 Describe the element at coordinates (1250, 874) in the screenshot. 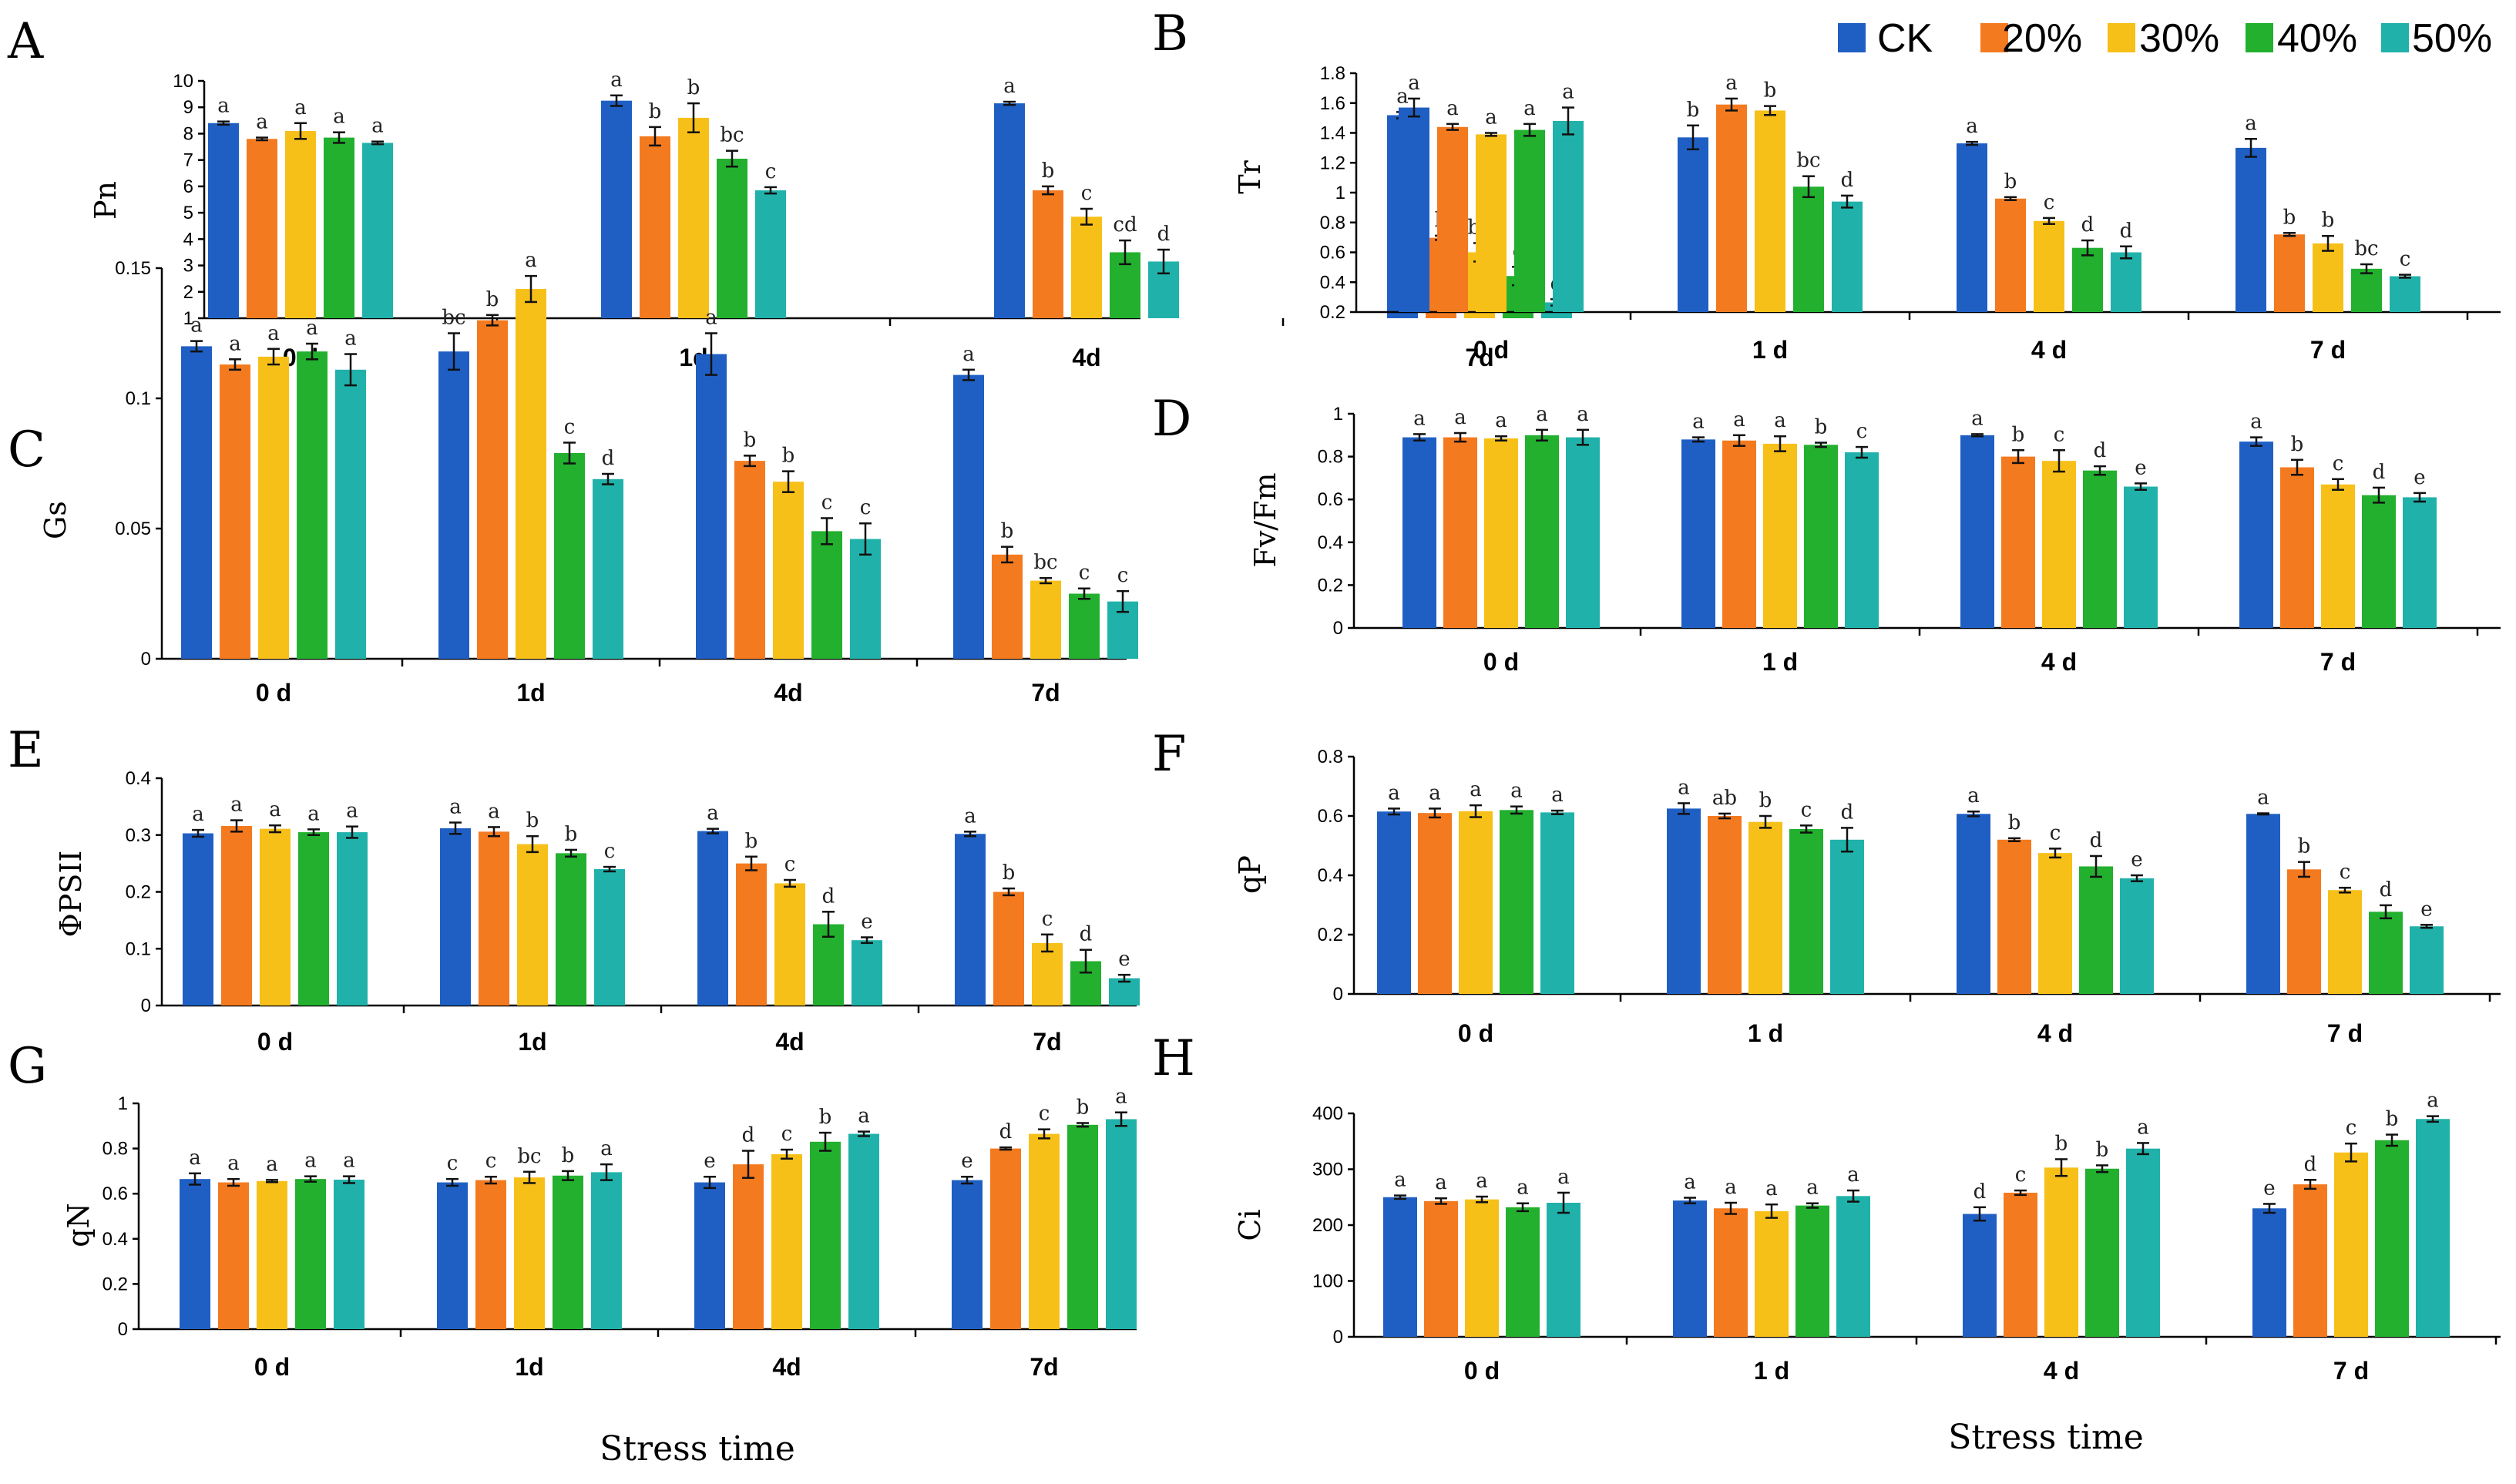

I see `y-axis-label-f: qP` at that location.